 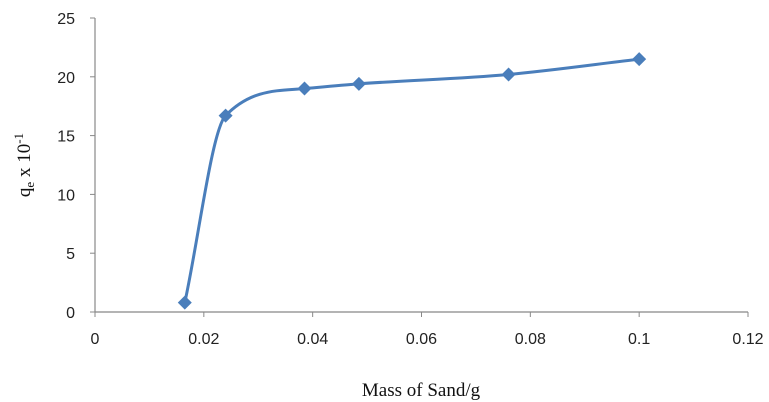 What do you see at coordinates (29, 185) in the screenshot?
I see `y-axis-title-subscript: e` at bounding box center [29, 185].